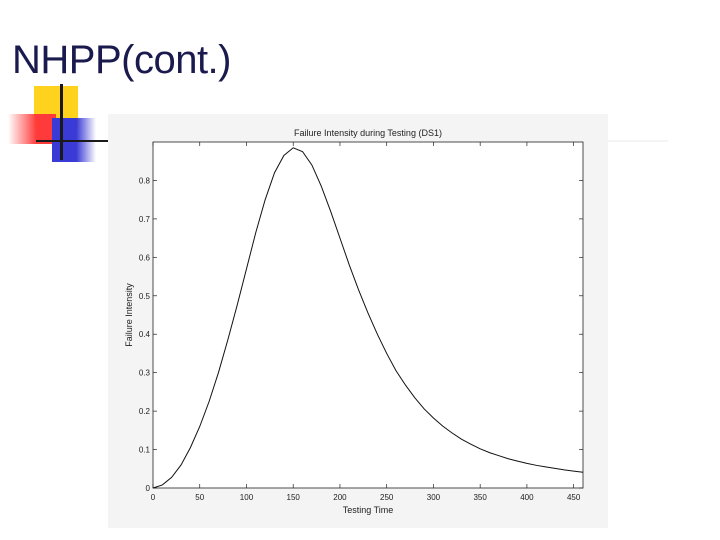 This screenshot has height=540, width=720. Describe the element at coordinates (153, 497) in the screenshot. I see `x-tick-label: 0` at that location.